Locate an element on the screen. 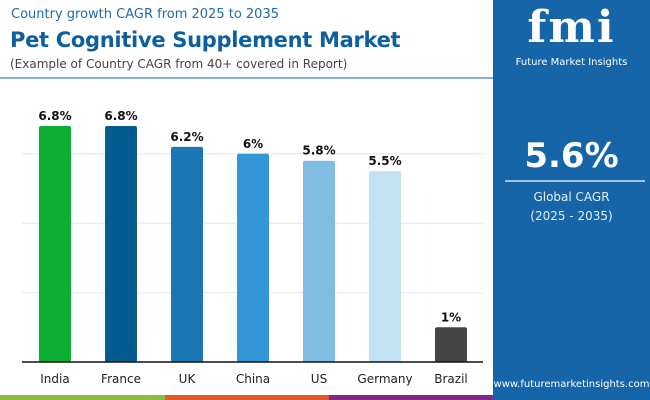 The height and width of the screenshot is (400, 650). x-tick-label: Brazil is located at coordinates (451, 379).